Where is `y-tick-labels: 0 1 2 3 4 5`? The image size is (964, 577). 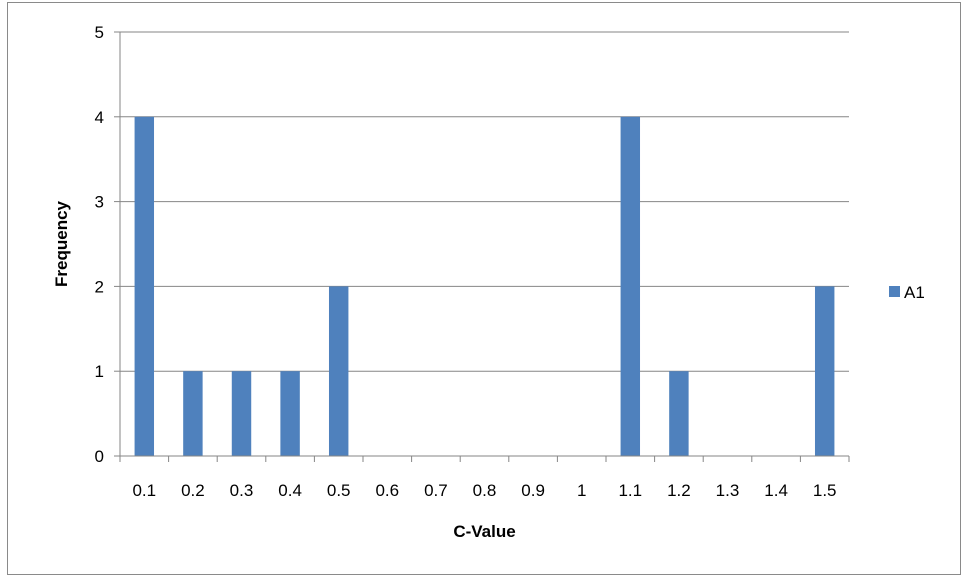
y-tick-labels: 0 1 2 3 4 5 is located at coordinates (99, 244).